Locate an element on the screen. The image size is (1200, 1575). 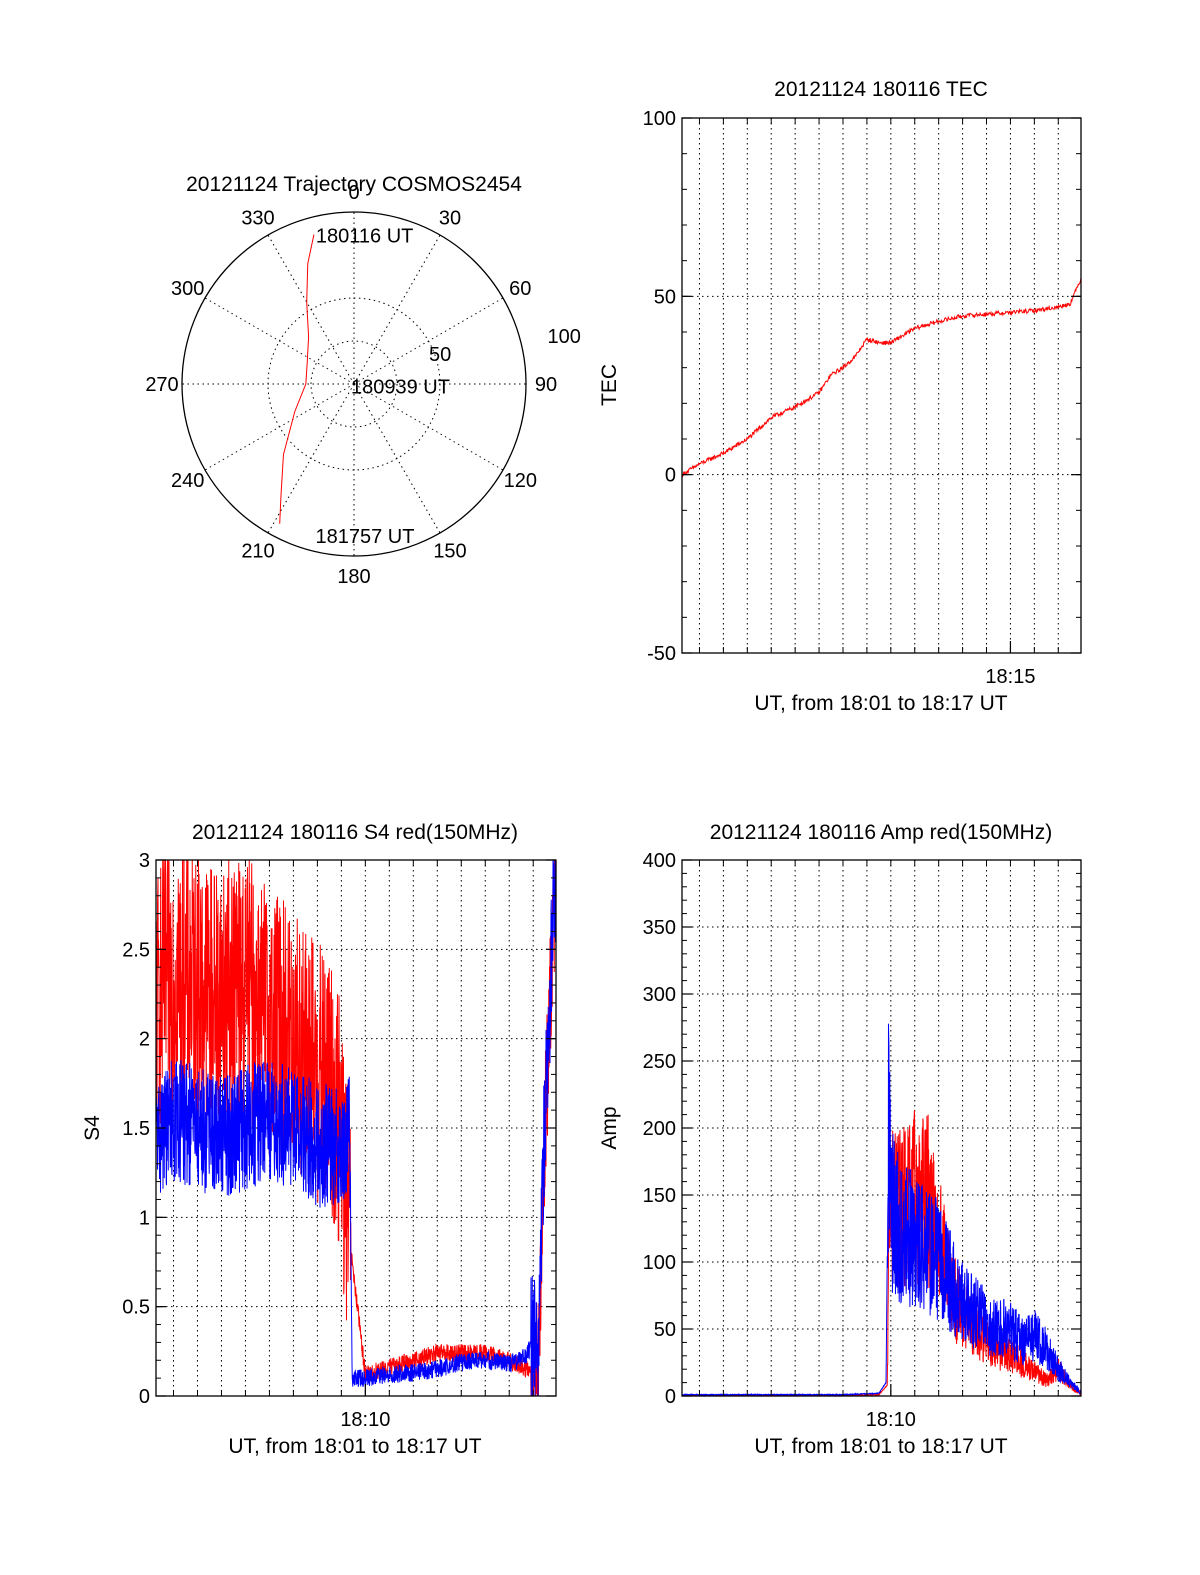
amp-y-tick-label: 200 is located at coordinates (659, 1129).